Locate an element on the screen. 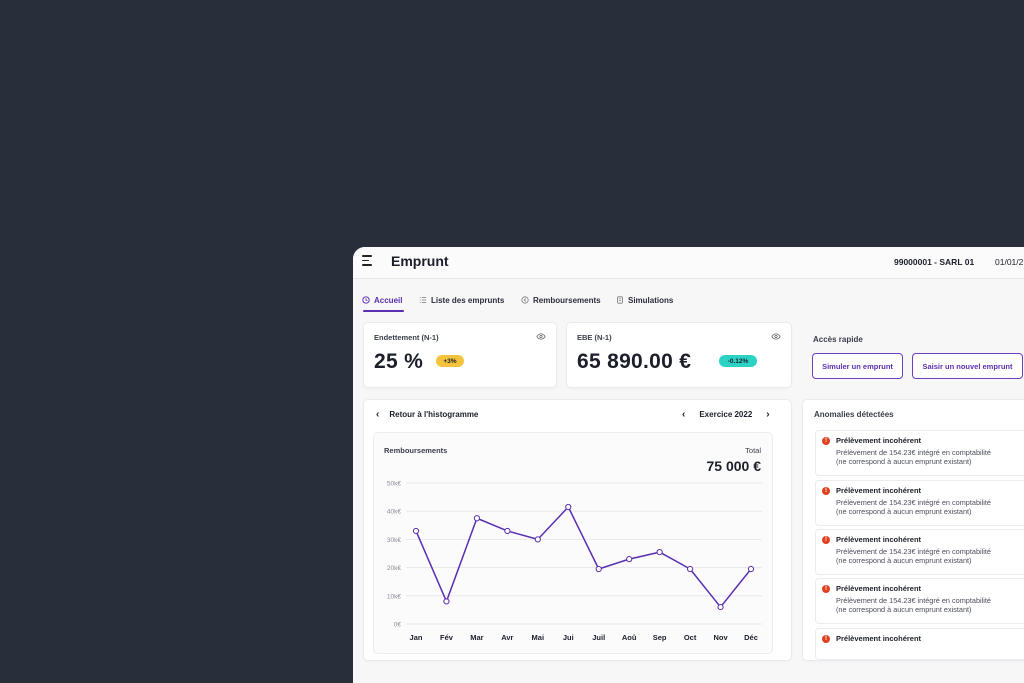 This screenshot has width=1024, height=683. x-tick-label: Mai is located at coordinates (538, 637).